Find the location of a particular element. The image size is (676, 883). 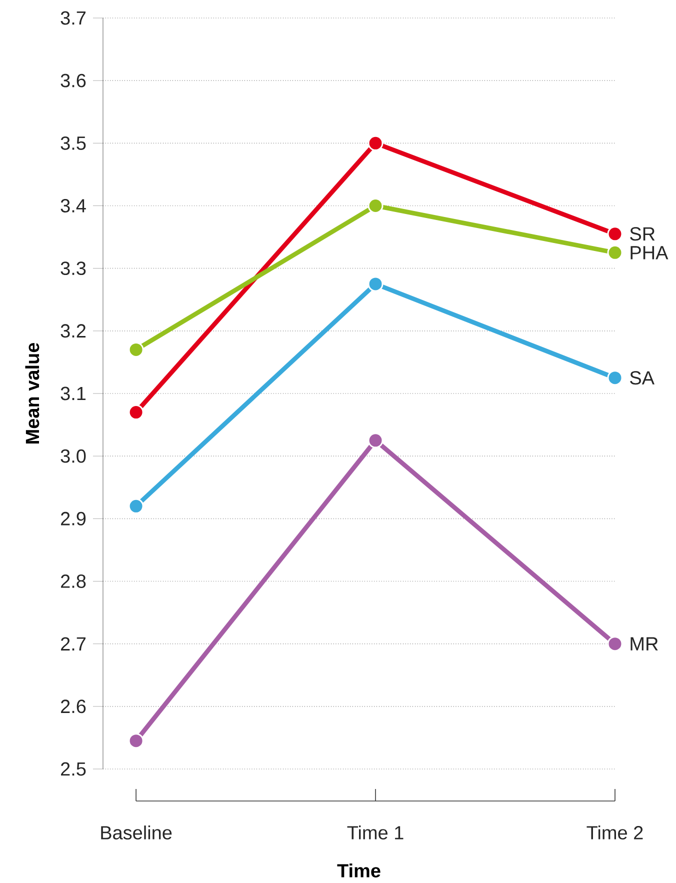

y-tick-label: 3.7 is located at coordinates (73, 18).